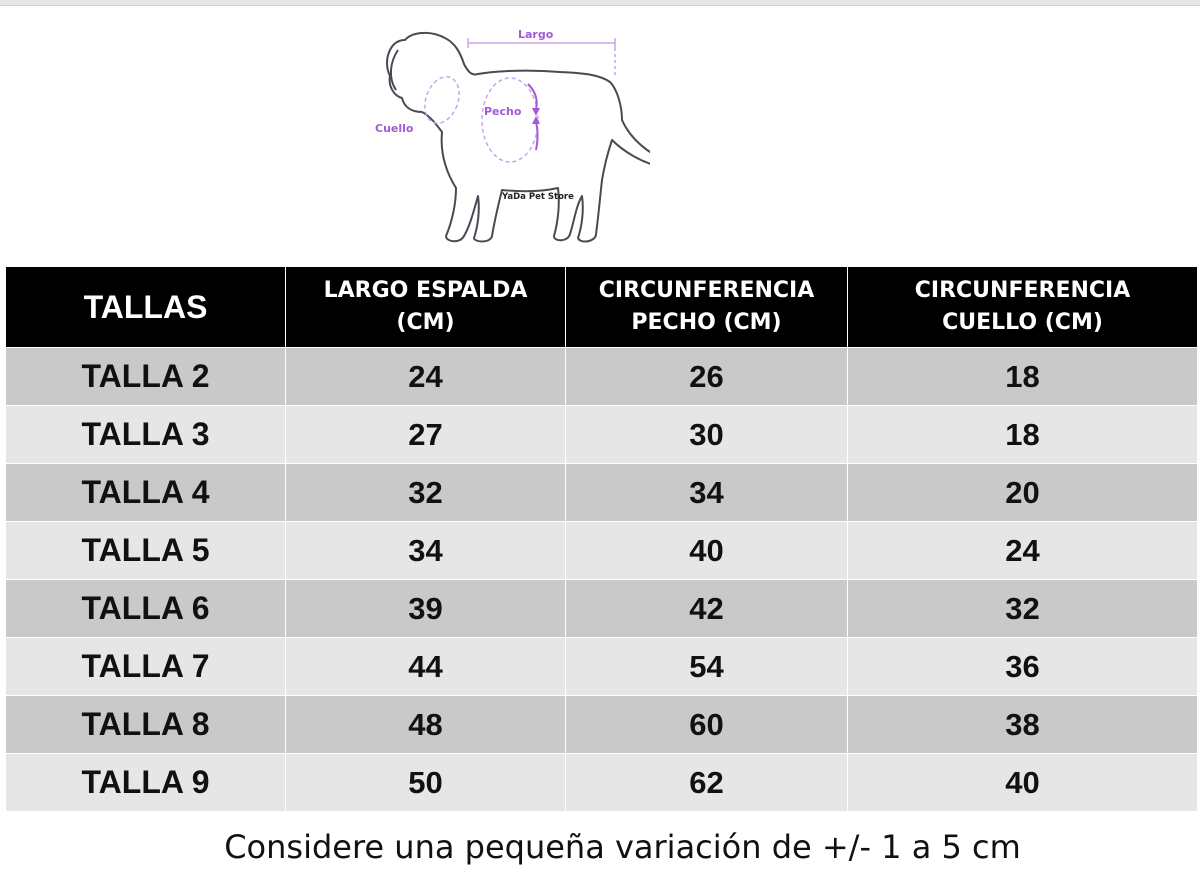  What do you see at coordinates (425, 307) in the screenshot?
I see `header-largo-espalda: LARGO ESPALDA (CM)` at bounding box center [425, 307].